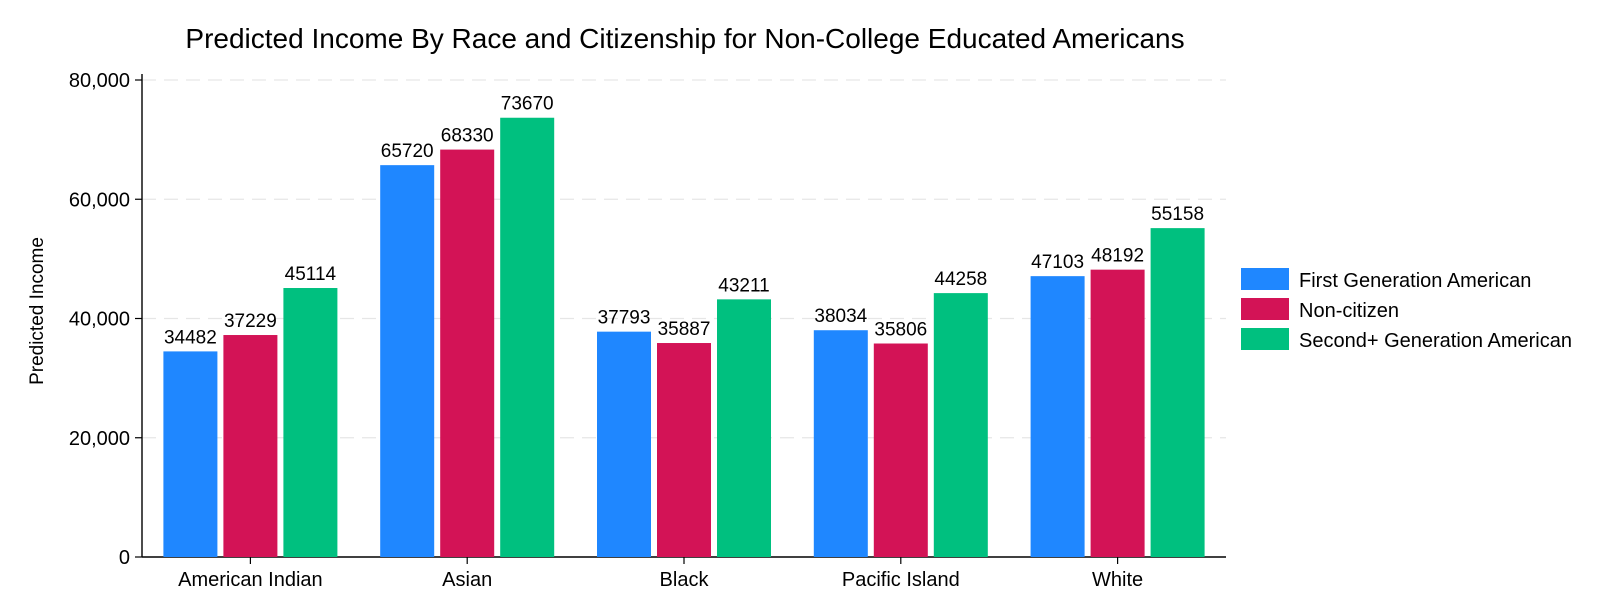  What do you see at coordinates (960, 279) in the screenshot?
I see `data-label: 44258` at bounding box center [960, 279].